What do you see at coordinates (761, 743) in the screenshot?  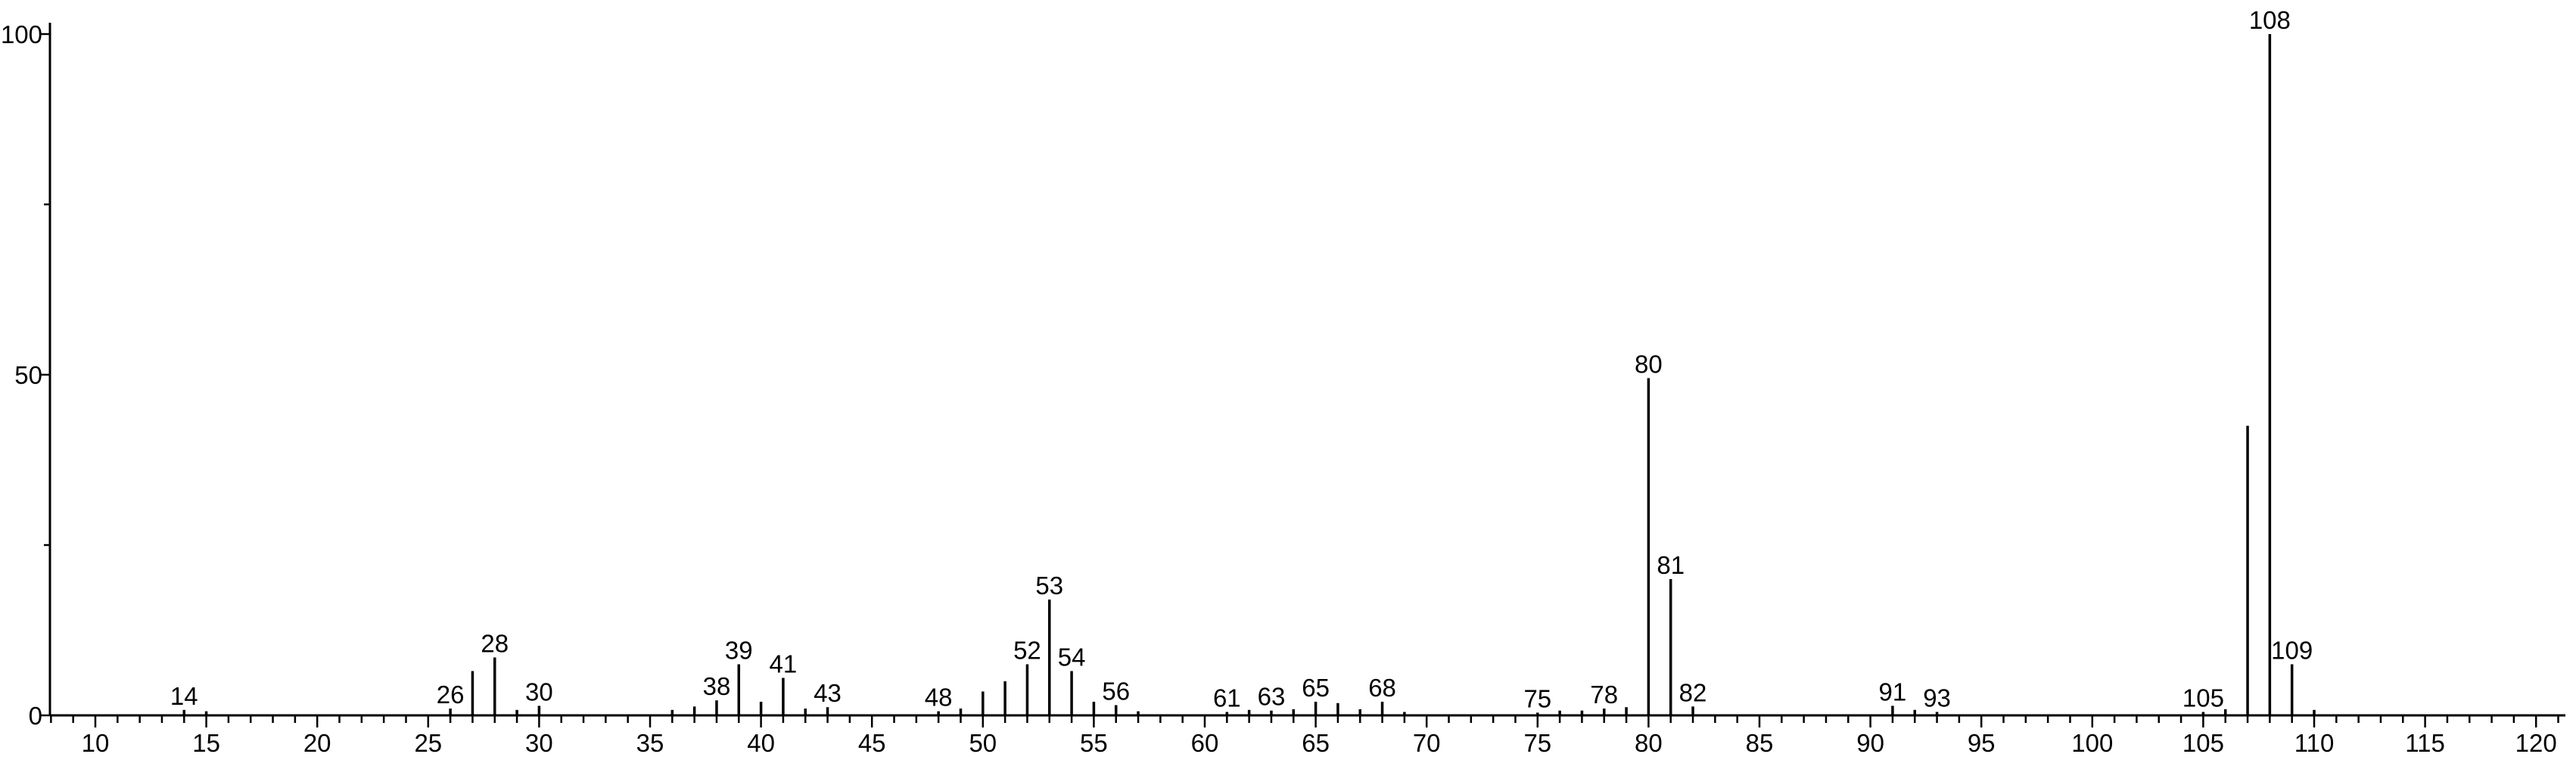 I see `x-tick-label: 40` at bounding box center [761, 743].